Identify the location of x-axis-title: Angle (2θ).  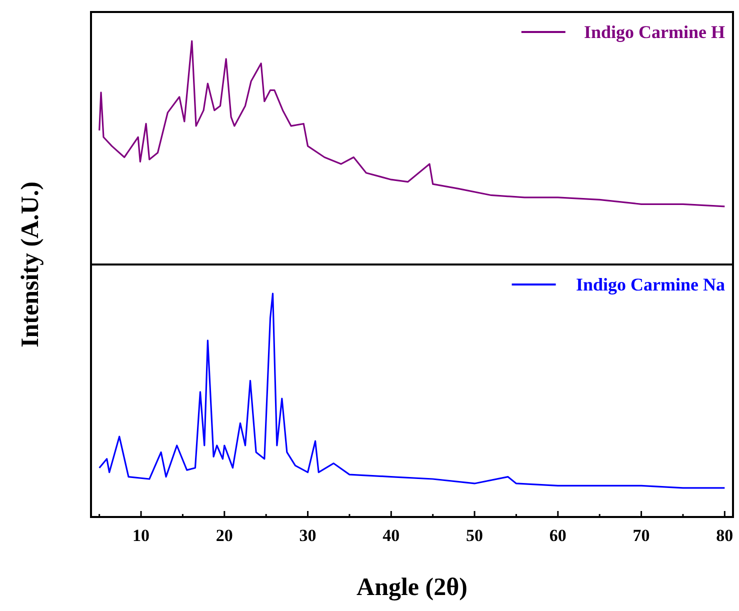
(412, 587).